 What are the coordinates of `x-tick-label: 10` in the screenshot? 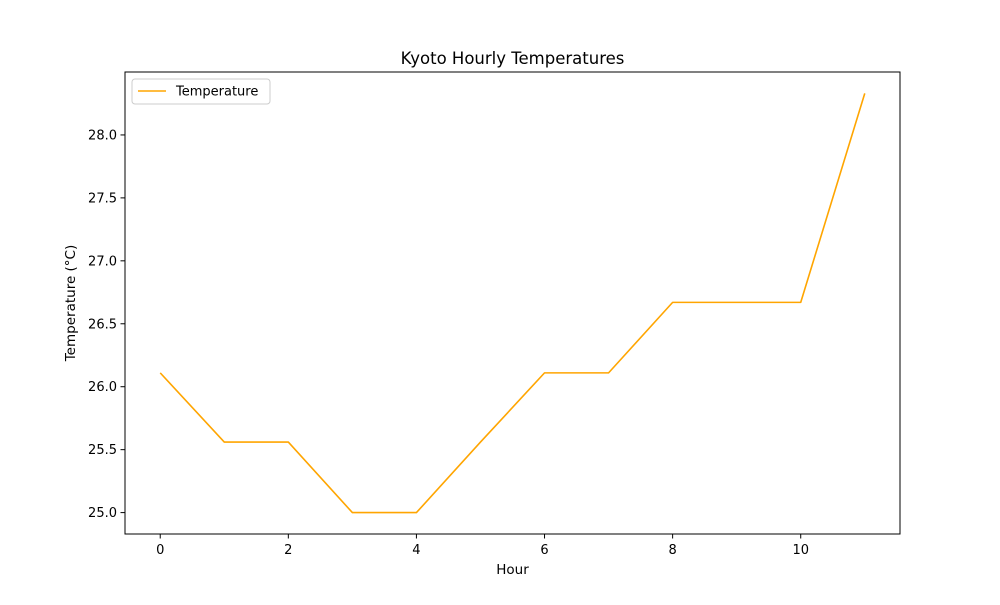 It's located at (800, 550).